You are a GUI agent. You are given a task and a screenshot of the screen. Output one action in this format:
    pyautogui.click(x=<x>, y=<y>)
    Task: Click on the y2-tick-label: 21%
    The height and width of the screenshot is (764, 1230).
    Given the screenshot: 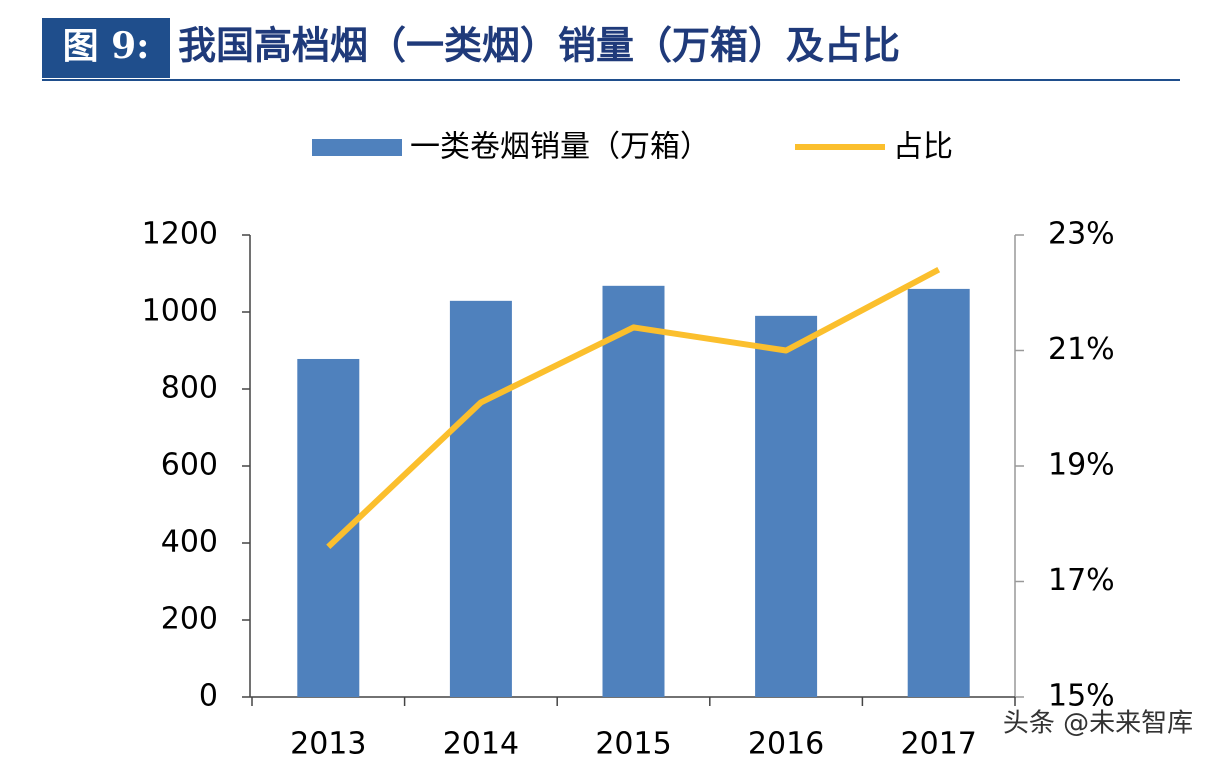 What is the action you would take?
    pyautogui.click(x=1081, y=349)
    